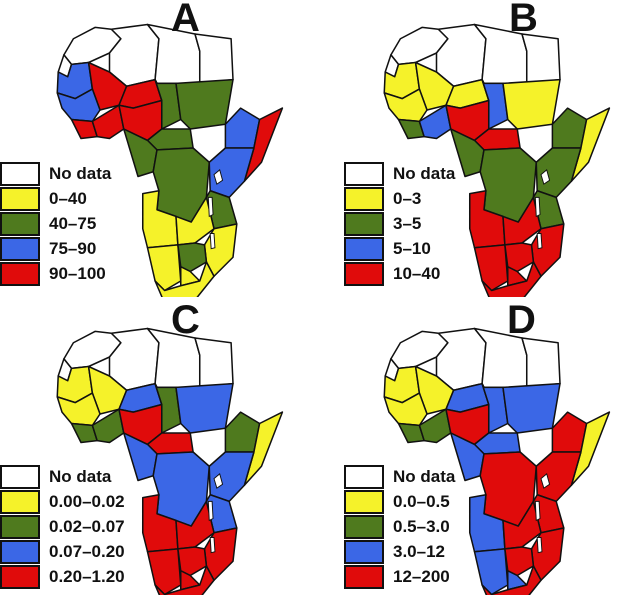 The height and width of the screenshot is (595, 644). What do you see at coordinates (87, 576) in the screenshot?
I see `legend-label: 0.20–1.20` at bounding box center [87, 576].